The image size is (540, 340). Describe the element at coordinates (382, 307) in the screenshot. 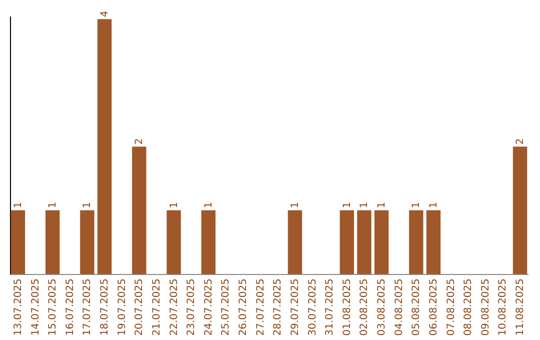

I see `x-tick-label: 03.08.2025` at that location.